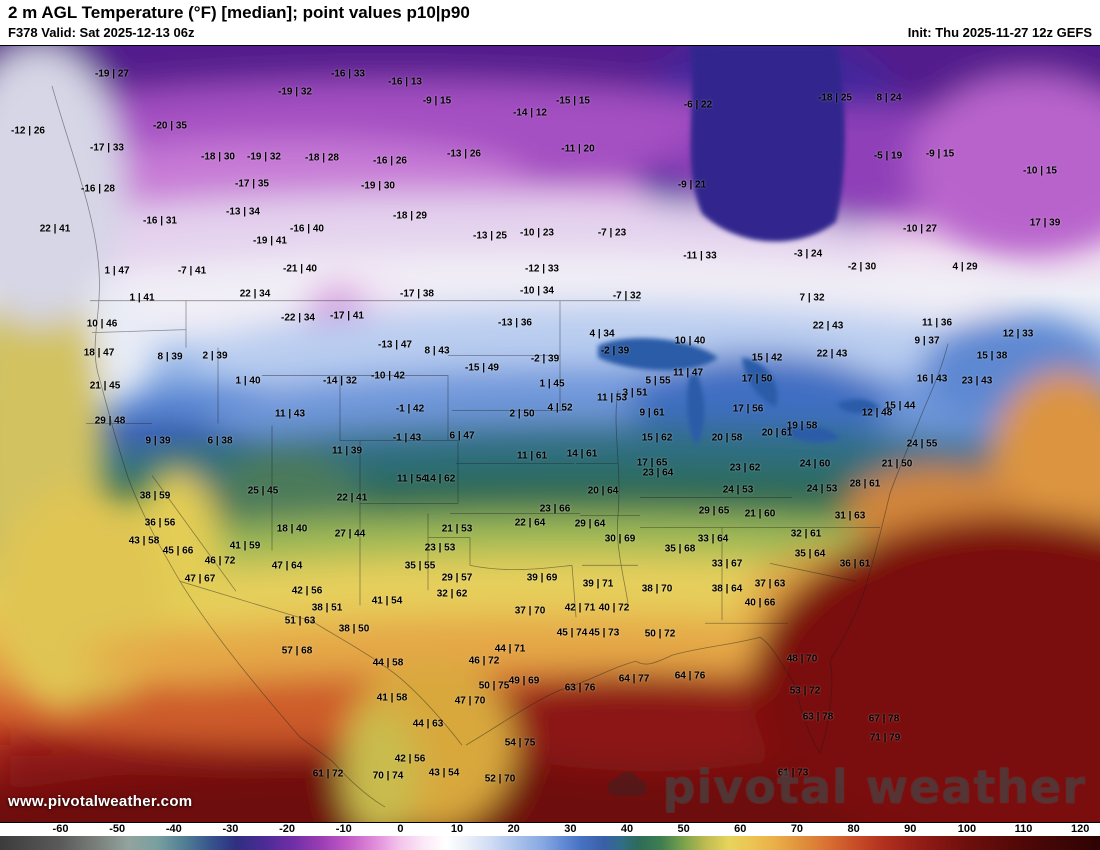 The image size is (1100, 850). What do you see at coordinates (897, 464) in the screenshot?
I see `point-value: 21 | 50` at bounding box center [897, 464].